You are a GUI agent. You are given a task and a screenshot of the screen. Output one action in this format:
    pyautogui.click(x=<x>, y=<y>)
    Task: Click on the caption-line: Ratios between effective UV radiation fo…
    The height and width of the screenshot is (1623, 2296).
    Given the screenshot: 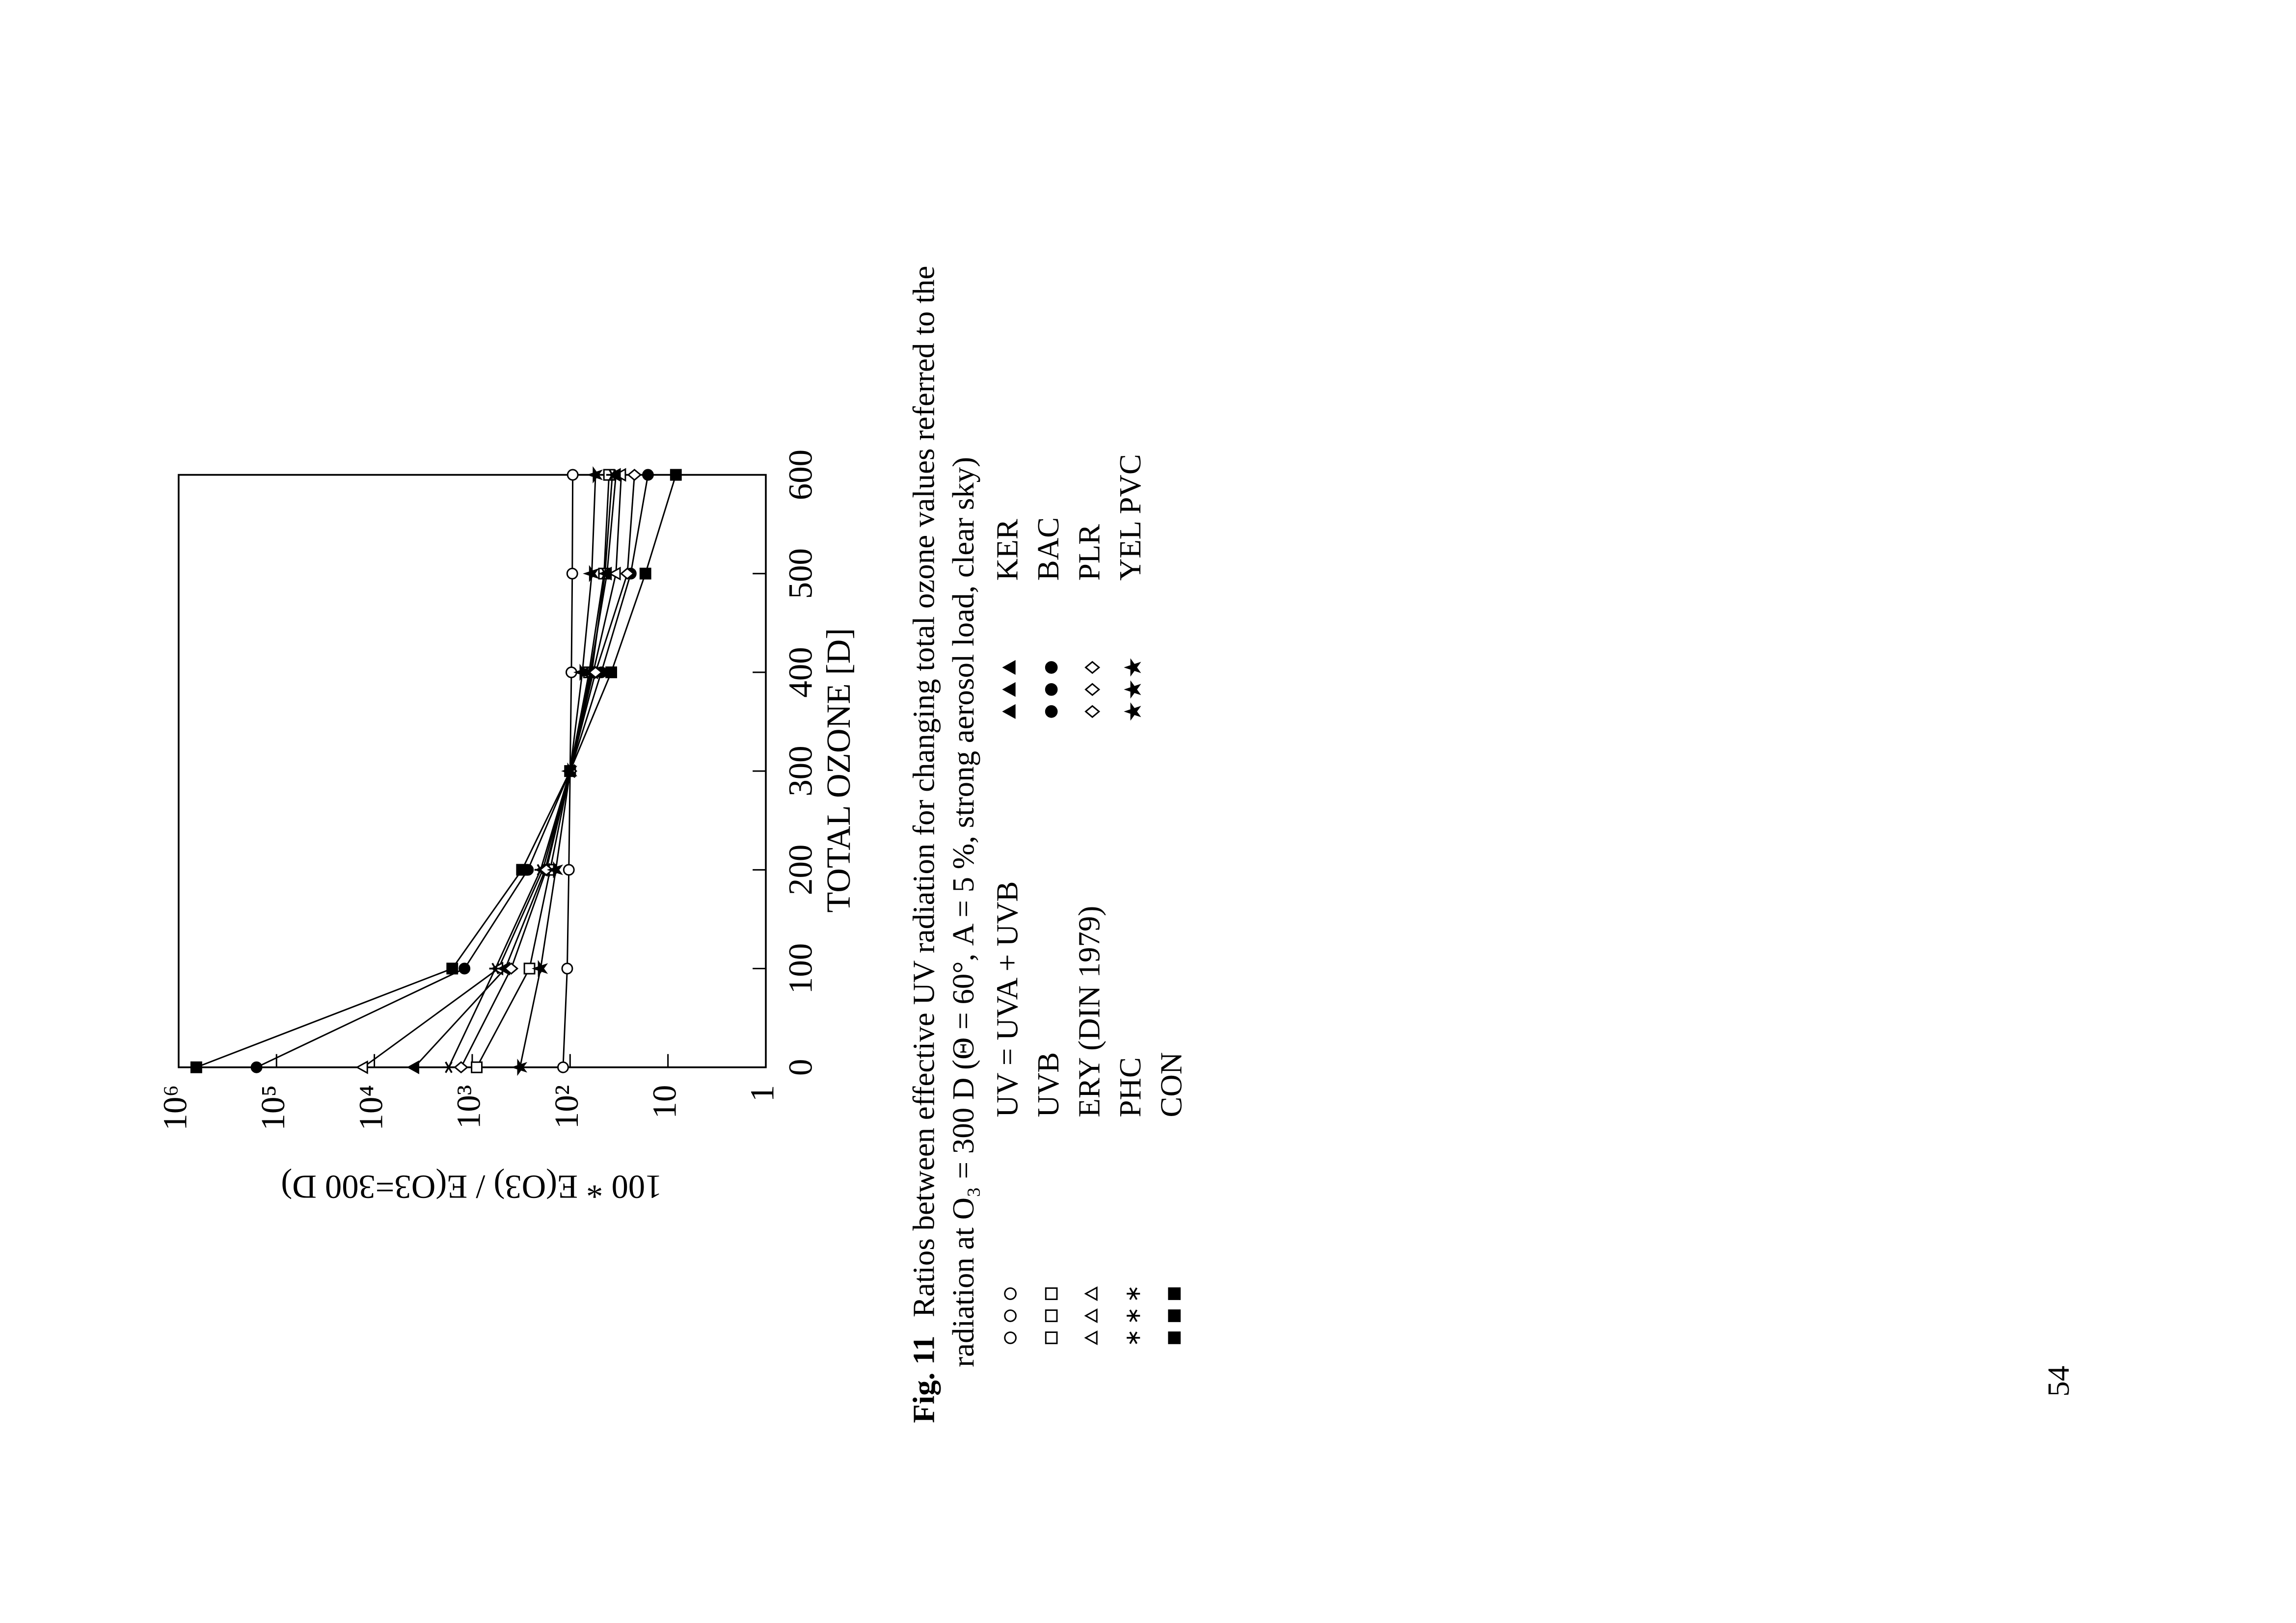 What is the action you would take?
    pyautogui.click(x=924, y=791)
    